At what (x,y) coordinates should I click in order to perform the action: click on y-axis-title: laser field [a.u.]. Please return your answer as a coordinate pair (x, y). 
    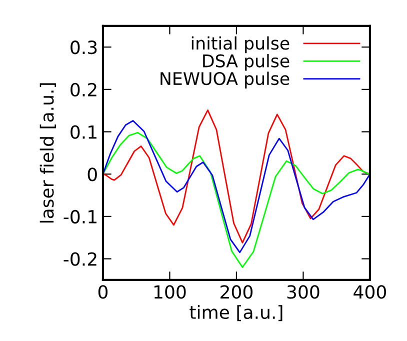
    Looking at the image, I should click on (48, 152).